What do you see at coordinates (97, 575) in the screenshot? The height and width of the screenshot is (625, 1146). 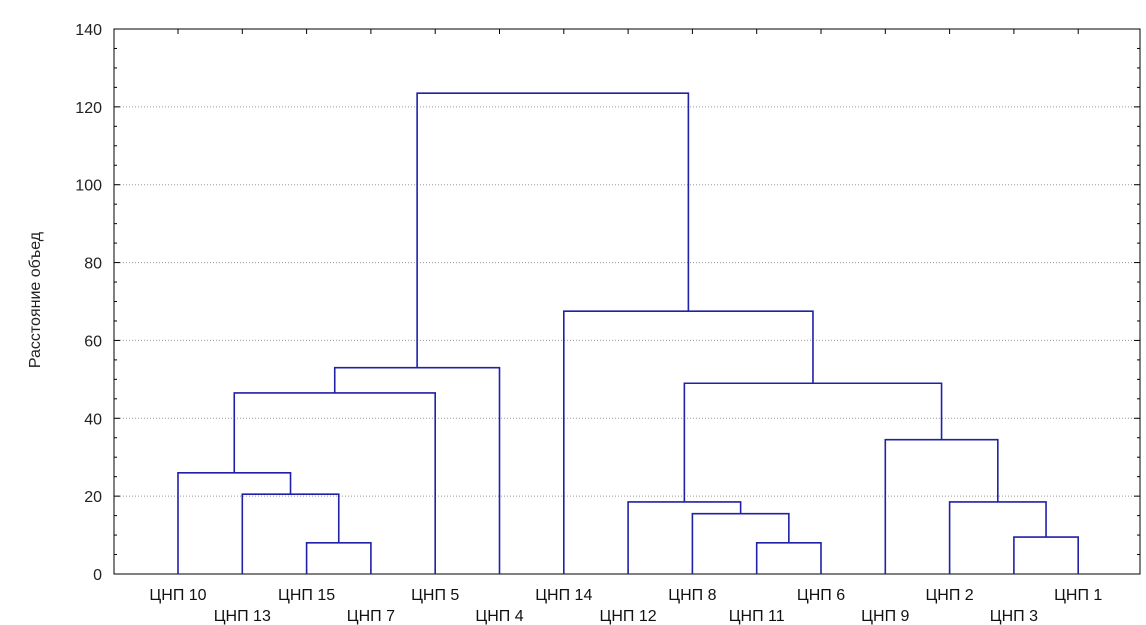 I see `y-tick-label: 0` at bounding box center [97, 575].